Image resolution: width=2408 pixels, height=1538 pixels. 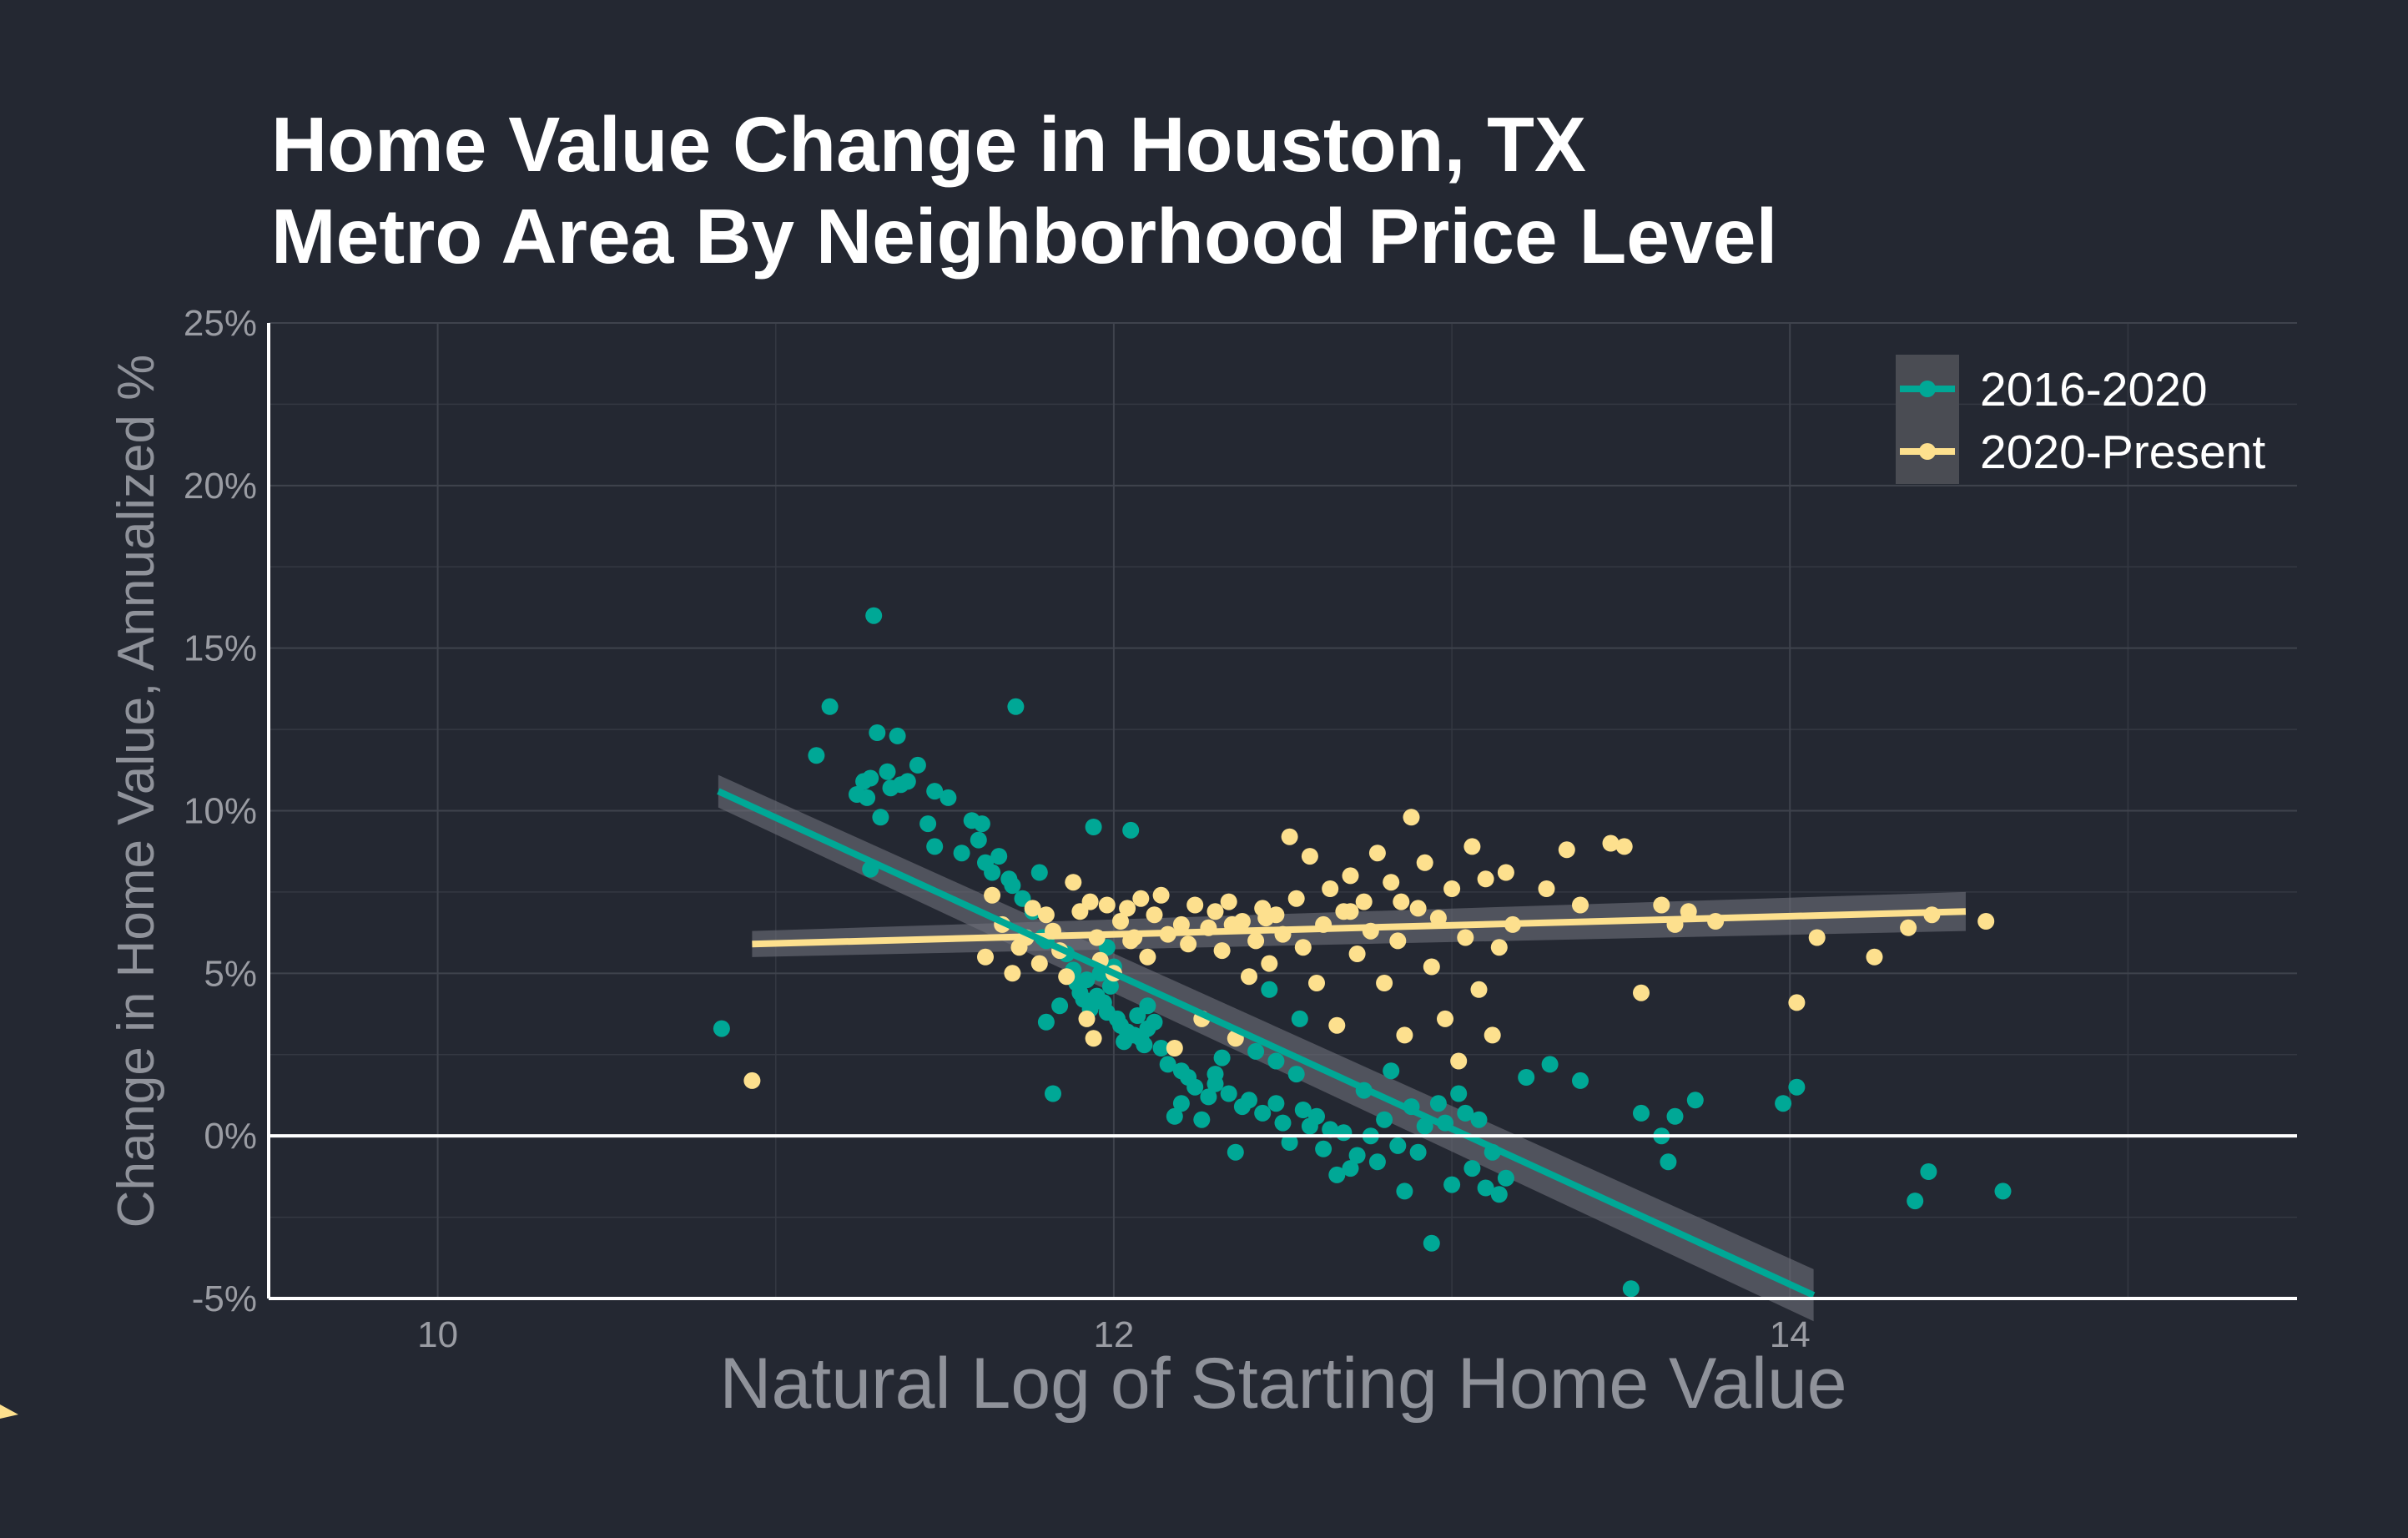 What do you see at coordinates (2122, 452) in the screenshot?
I see `legend-label-2020-present: 2020-Present` at bounding box center [2122, 452].